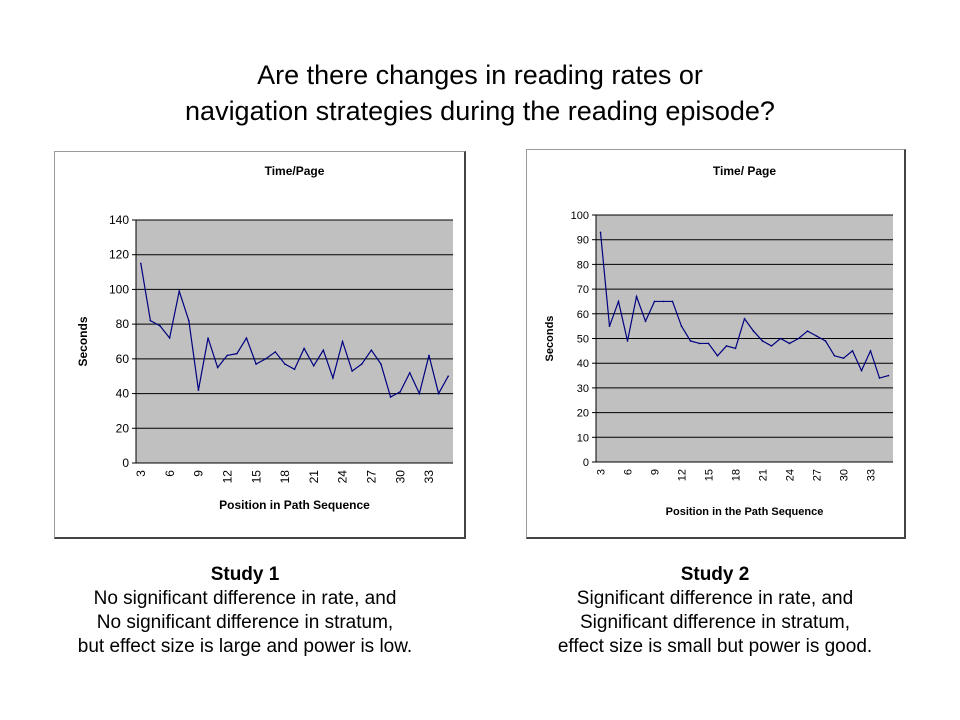  Describe the element at coordinates (817, 475) in the screenshot. I see `chart-2-x-tick-label: 27` at that location.